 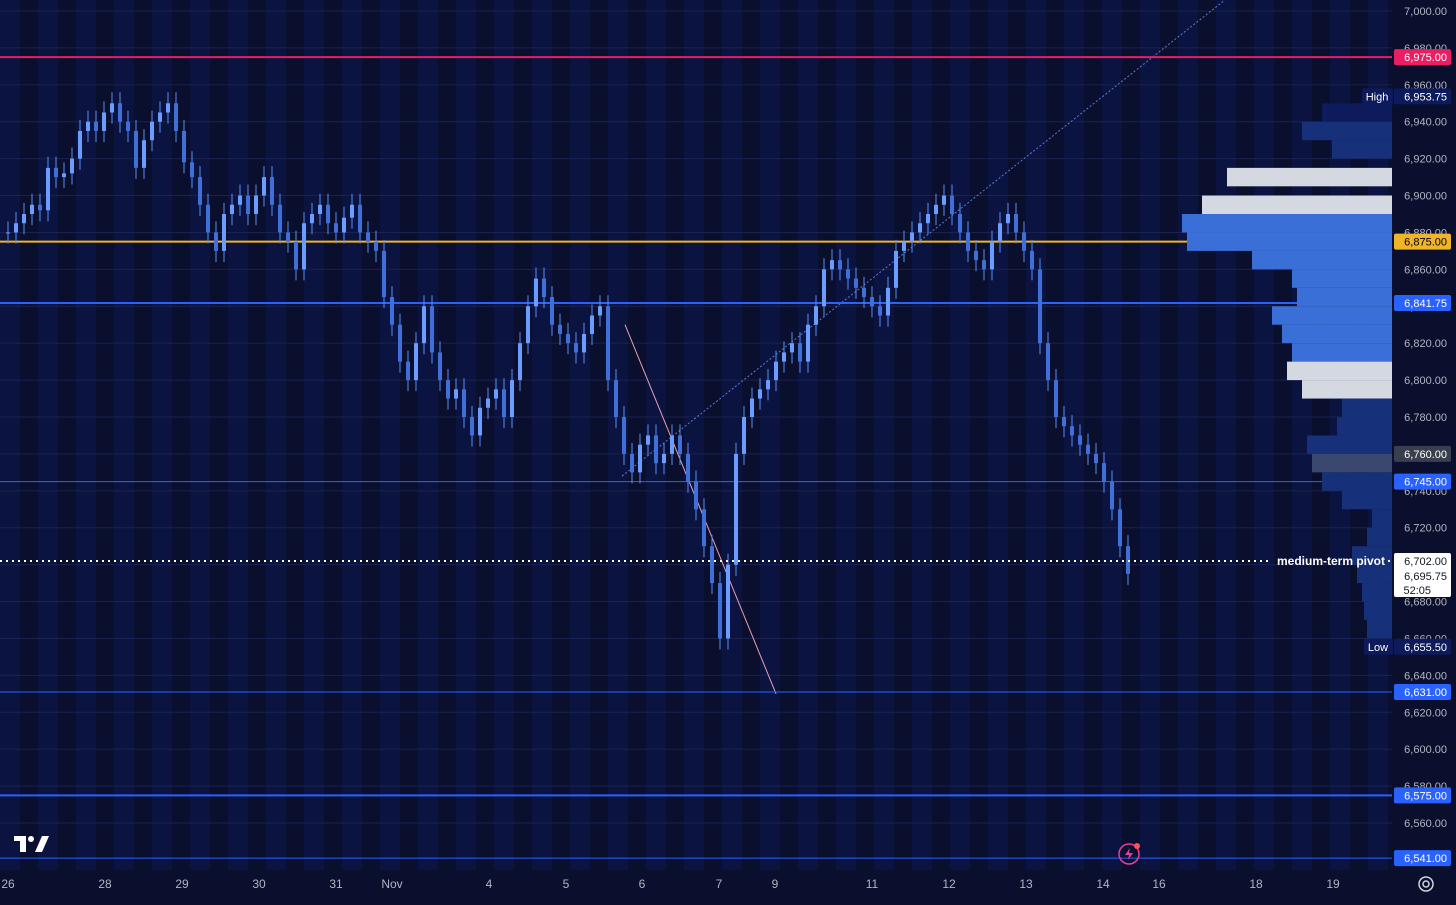 What do you see at coordinates (1425, 796) in the screenshot?
I see `price-level-label: 6,575.00` at bounding box center [1425, 796].